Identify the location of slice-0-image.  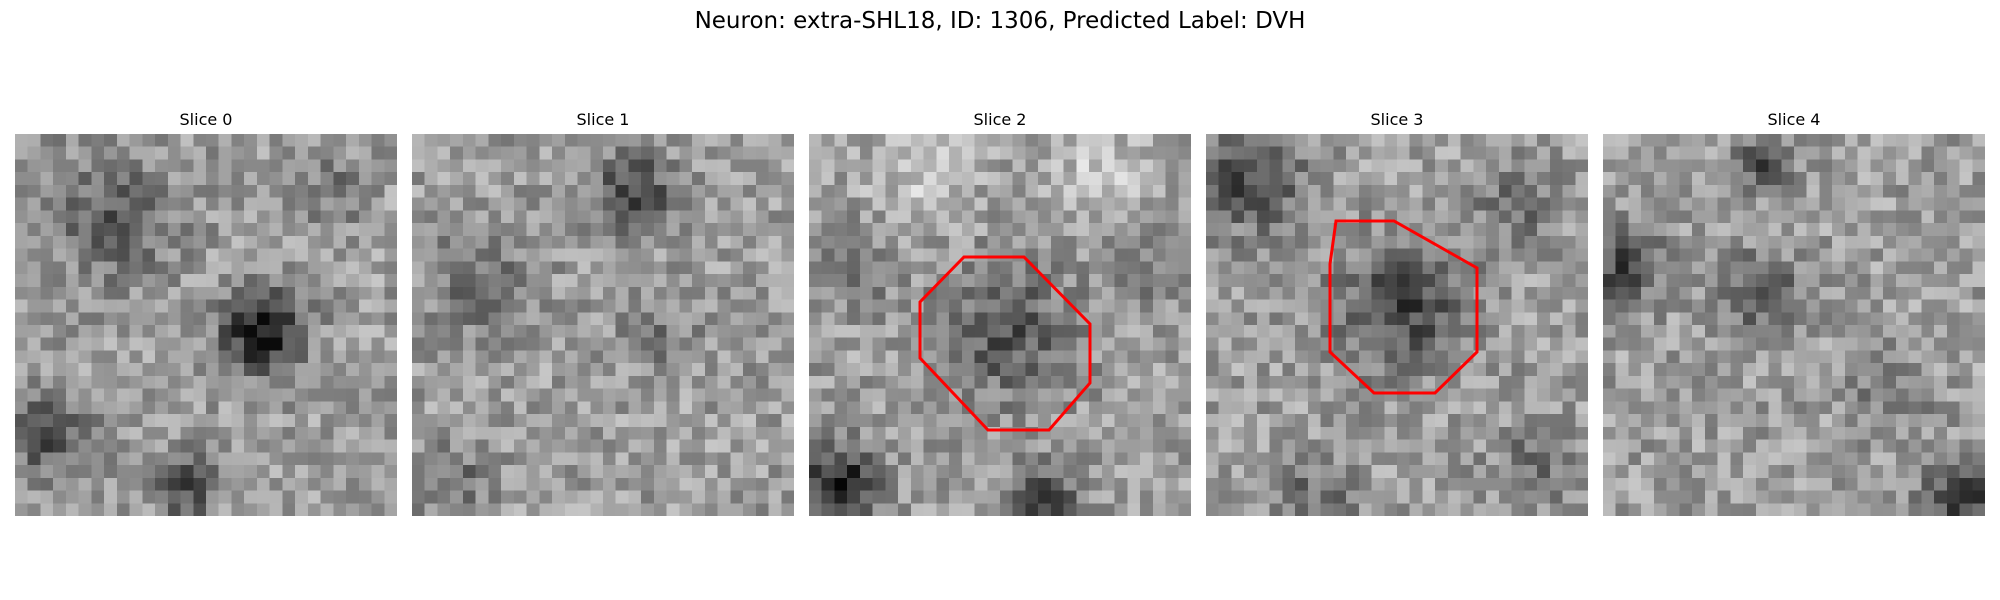
(206, 325).